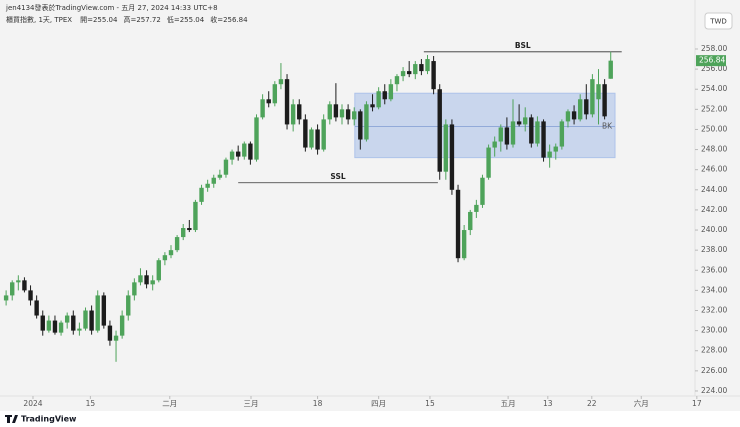 The height and width of the screenshot is (427, 740). I want to click on y-tick-label: 228.00, so click(714, 350).